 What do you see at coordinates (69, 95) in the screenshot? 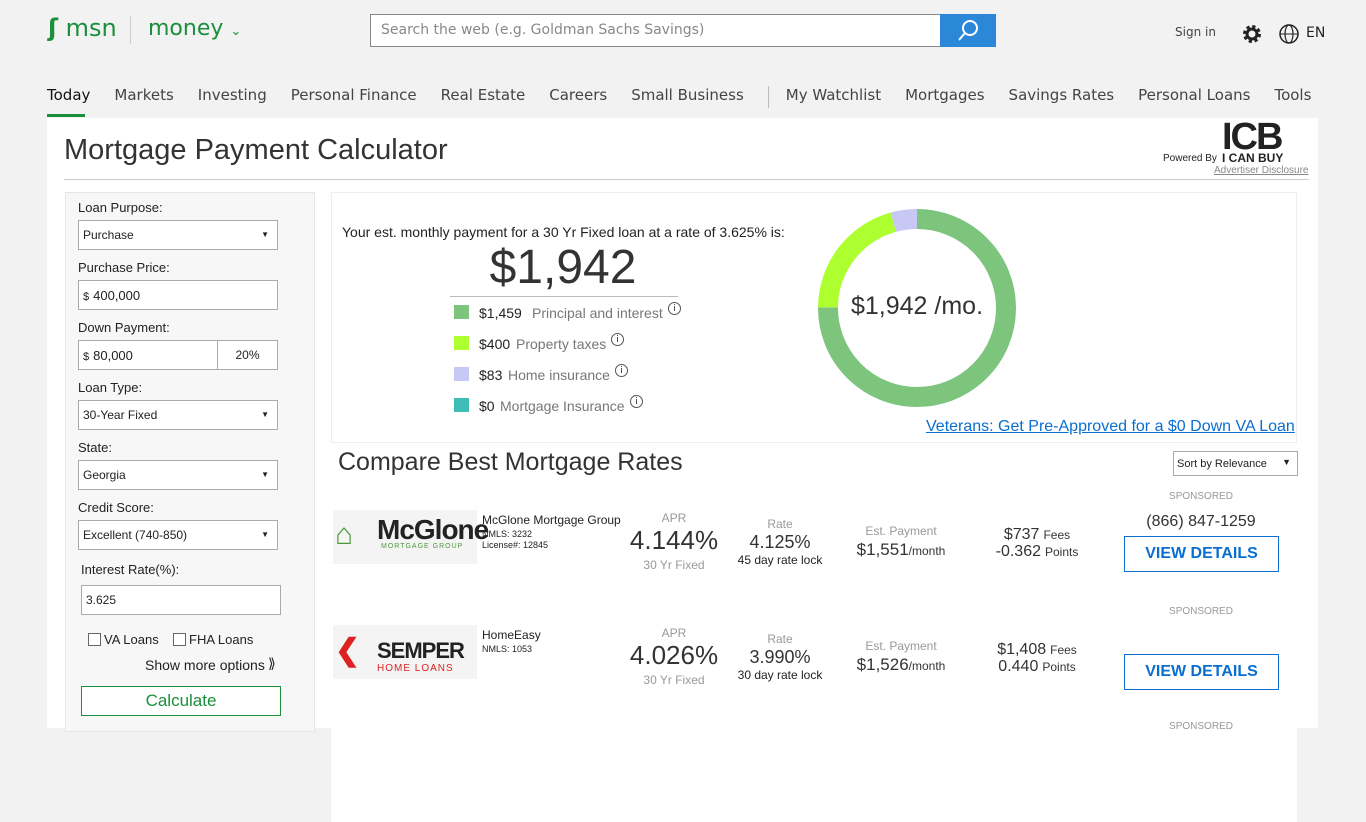
I see `nav-item: Today` at bounding box center [69, 95].